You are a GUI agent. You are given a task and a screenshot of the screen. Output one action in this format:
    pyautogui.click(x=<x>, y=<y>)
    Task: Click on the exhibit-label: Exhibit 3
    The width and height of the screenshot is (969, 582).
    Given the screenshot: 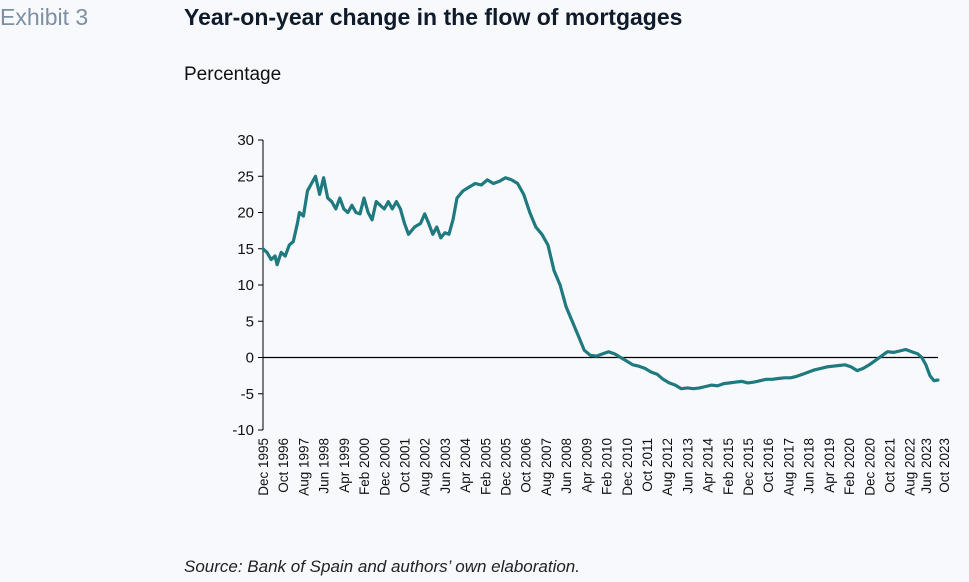 What is the action you would take?
    pyautogui.click(x=44, y=17)
    